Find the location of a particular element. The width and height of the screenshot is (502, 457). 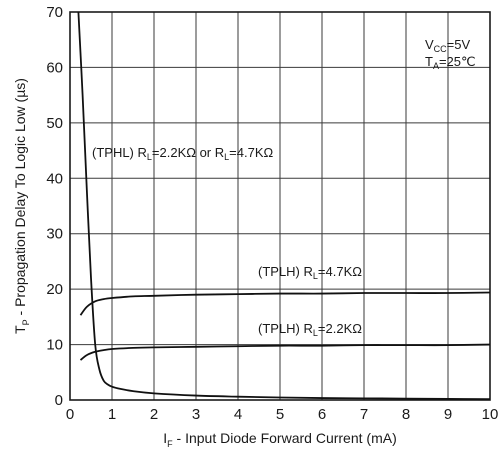

y-tick-label: 10 is located at coordinates (54, 345).